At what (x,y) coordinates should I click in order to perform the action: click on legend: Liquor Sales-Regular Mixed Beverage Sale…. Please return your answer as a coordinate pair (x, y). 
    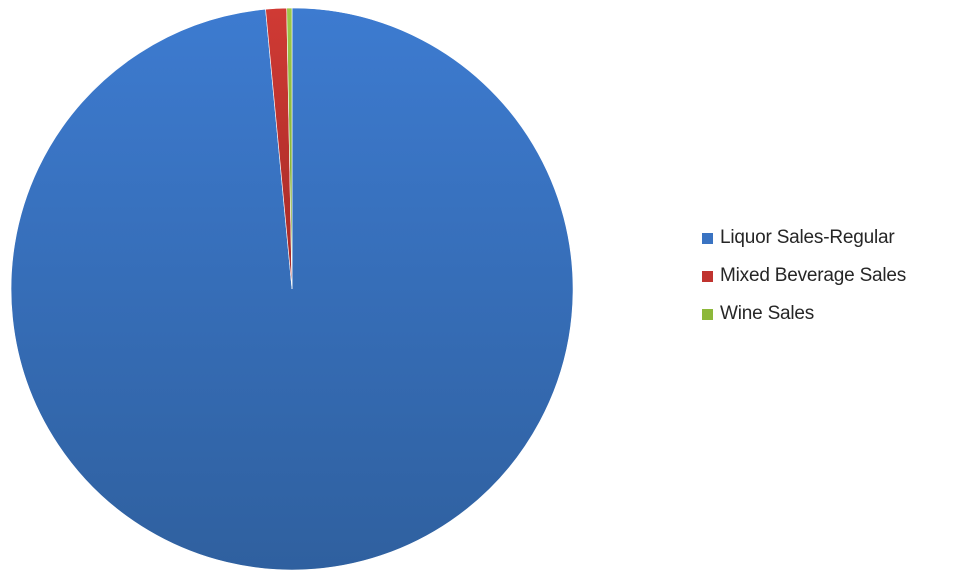
    Looking at the image, I should click on (804, 276).